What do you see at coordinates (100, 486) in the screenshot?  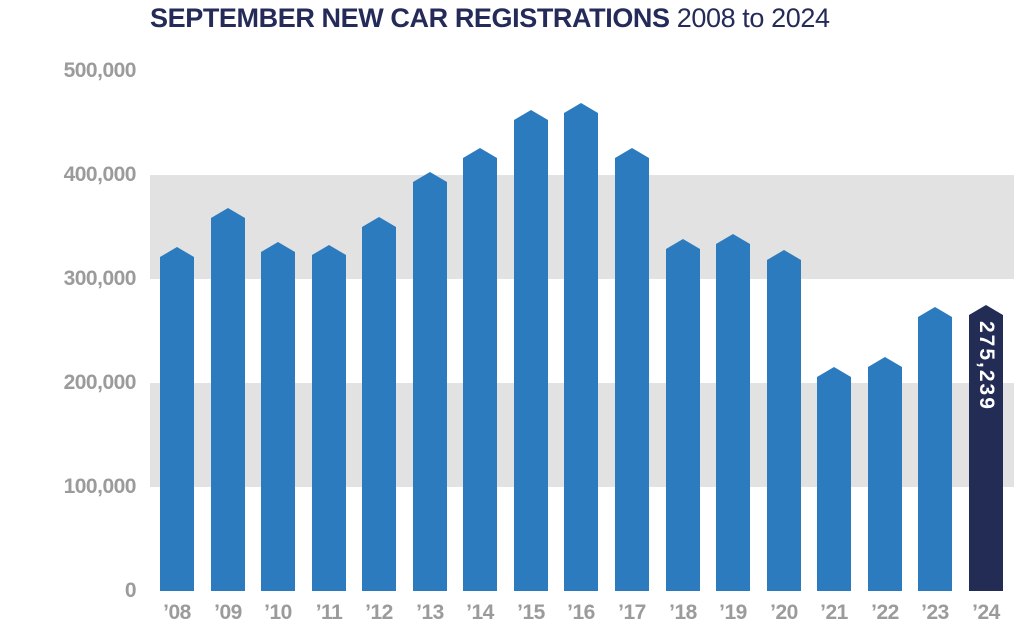 I see `y-axis-tick-4: 100,000` at bounding box center [100, 486].